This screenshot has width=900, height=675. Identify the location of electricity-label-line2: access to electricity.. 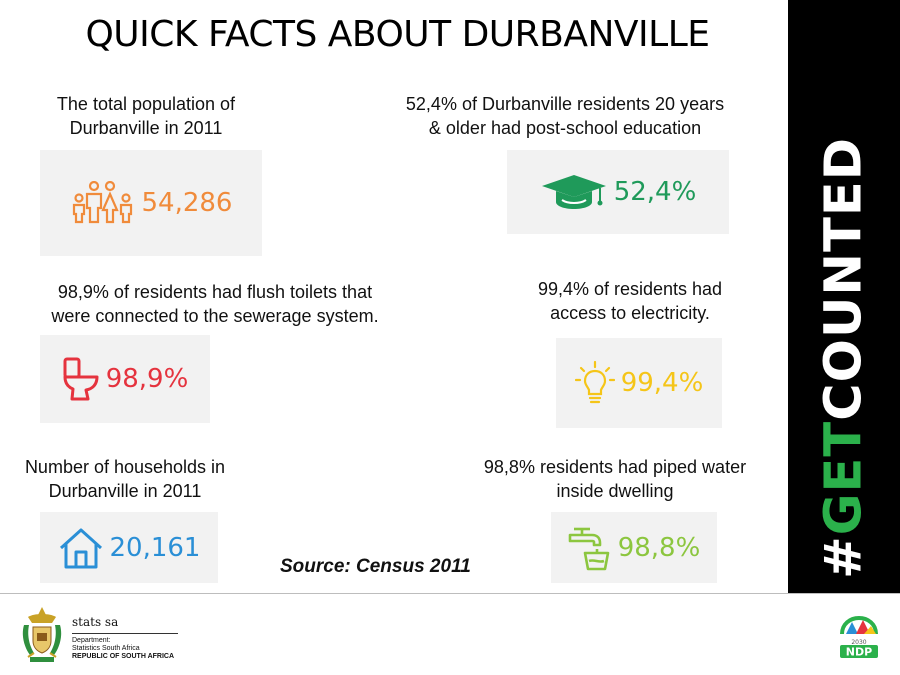
(630, 313).